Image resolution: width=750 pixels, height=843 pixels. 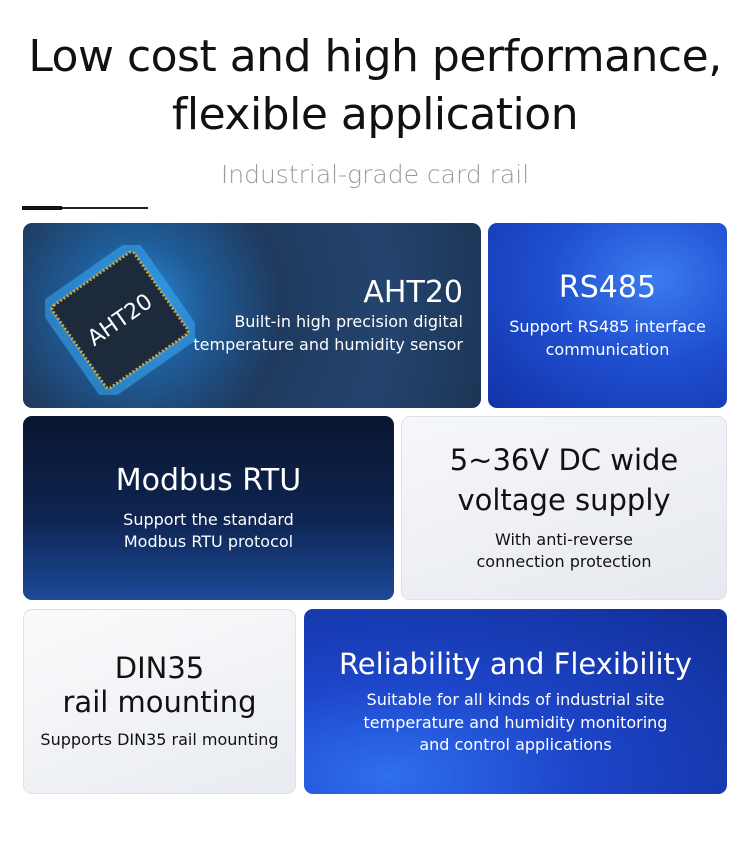 What do you see at coordinates (607, 288) in the screenshot?
I see `card-title: RS485` at bounding box center [607, 288].